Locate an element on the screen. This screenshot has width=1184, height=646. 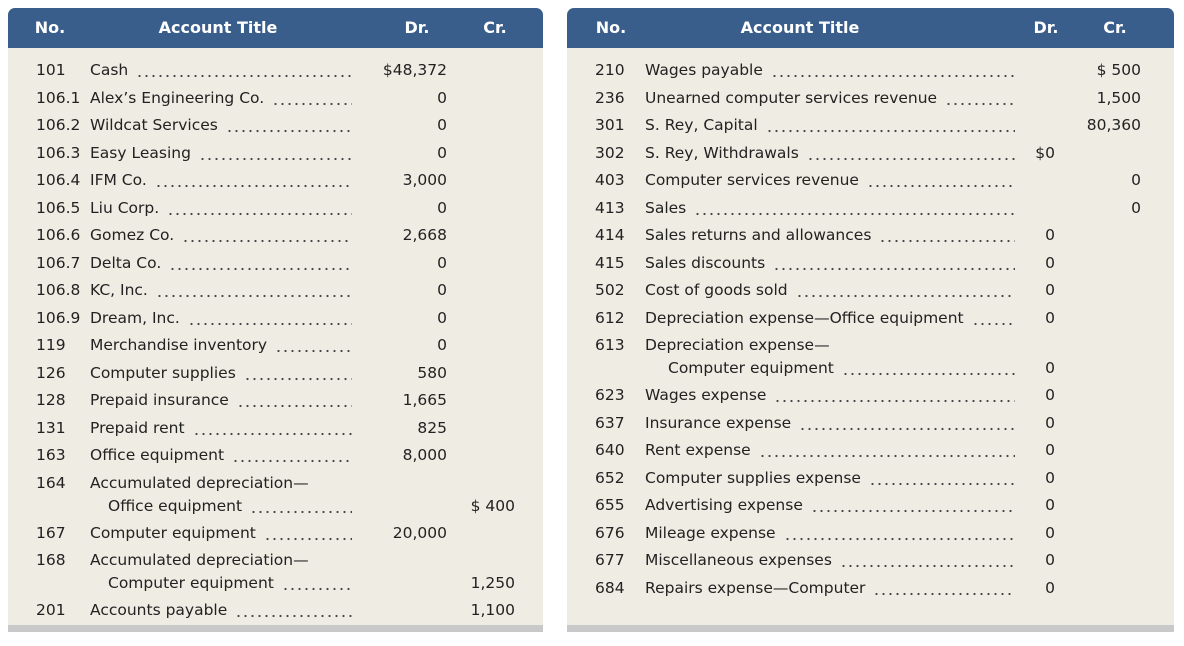
account-title: KC, Inc. is located at coordinates (119, 290).